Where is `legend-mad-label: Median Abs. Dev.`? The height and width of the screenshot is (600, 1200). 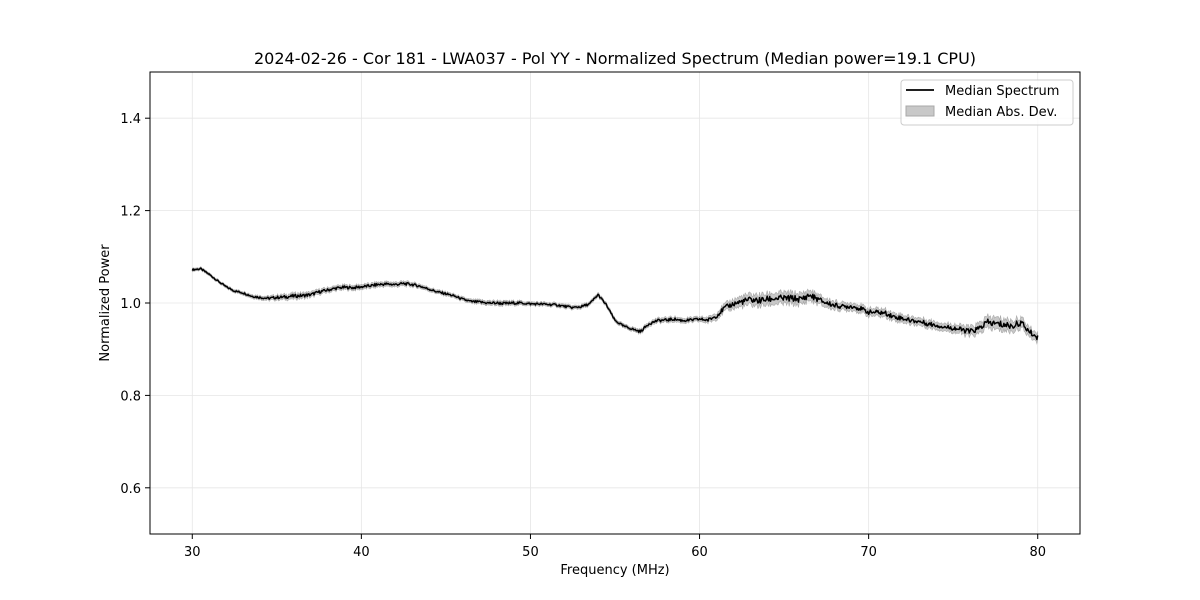
legend-mad-label: Median Abs. Dev. is located at coordinates (1001, 112).